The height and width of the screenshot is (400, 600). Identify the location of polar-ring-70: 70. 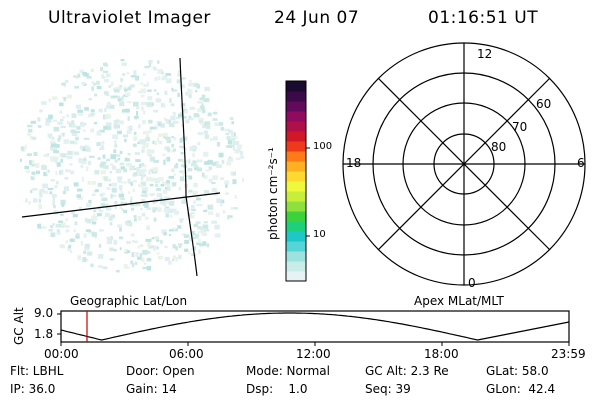
(520, 127).